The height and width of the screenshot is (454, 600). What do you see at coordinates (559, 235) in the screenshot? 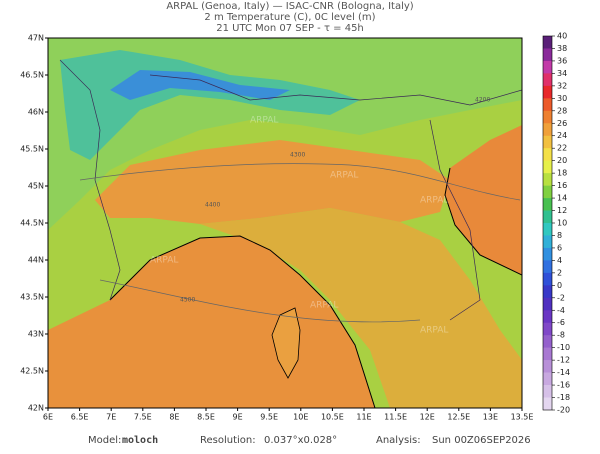
I see `colorbar-label: 8` at bounding box center [559, 235].